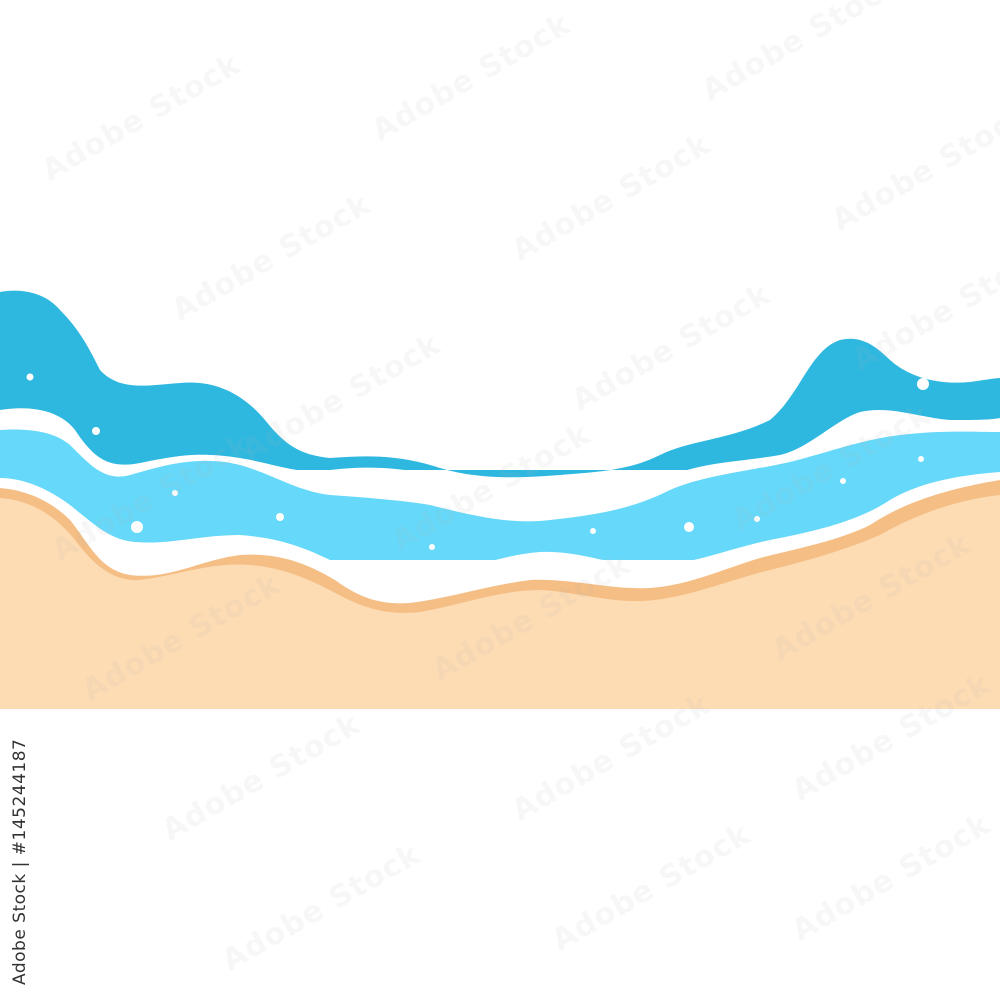  I want to click on stock-id-label: Adobe Stock | #145244187, so click(20, 861).